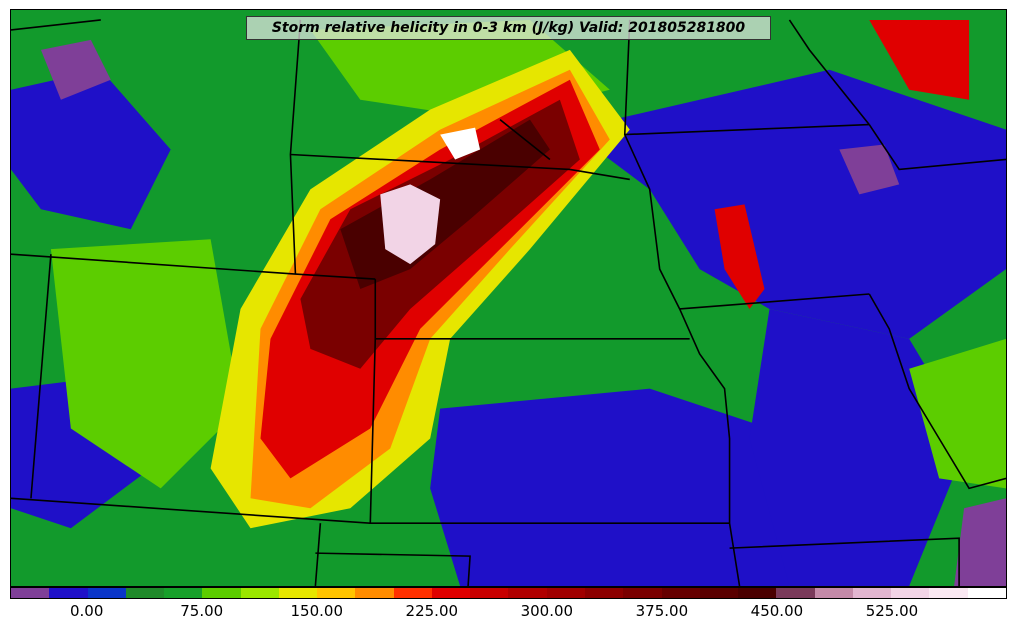 The width and height of the screenshot is (1018, 633). I want to click on colorbar-tick-label: 300.00, so click(547, 611).